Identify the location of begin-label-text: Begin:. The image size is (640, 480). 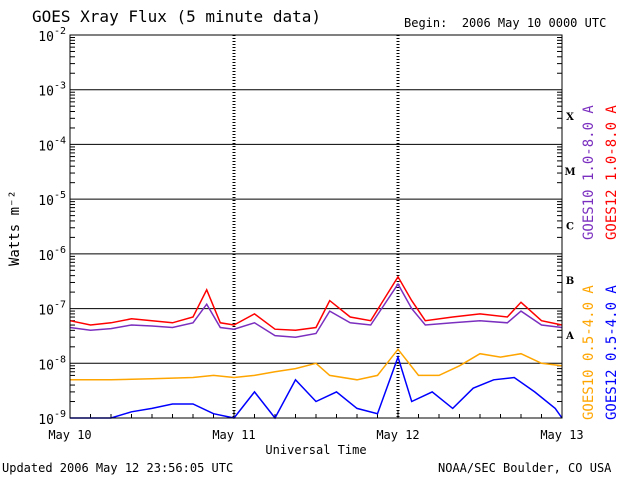
(426, 23).